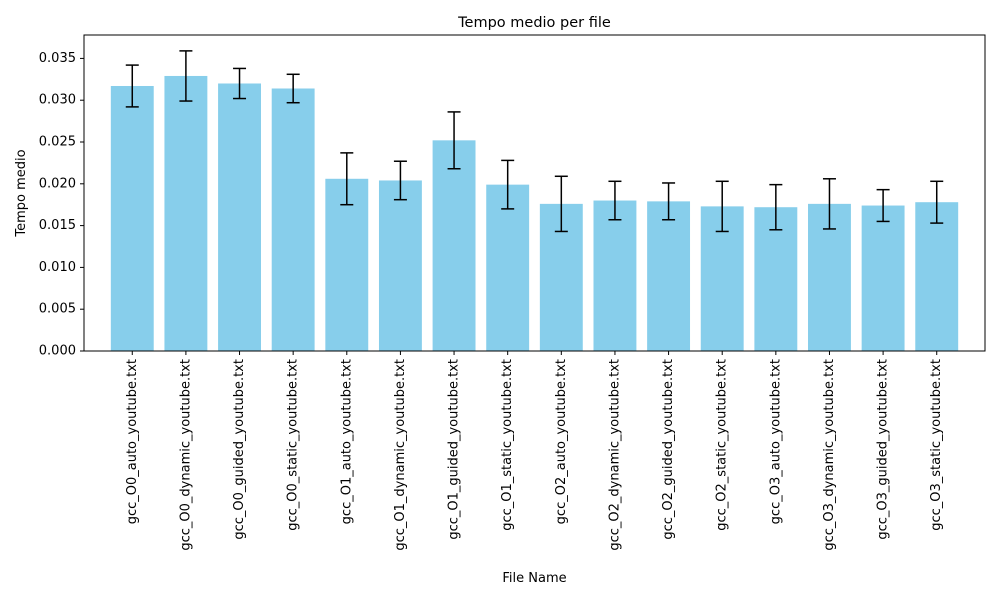 This screenshot has height=604, width=1000. I want to click on x-tick-label: gcc_O1_static_youtube.txt, so click(507, 445).